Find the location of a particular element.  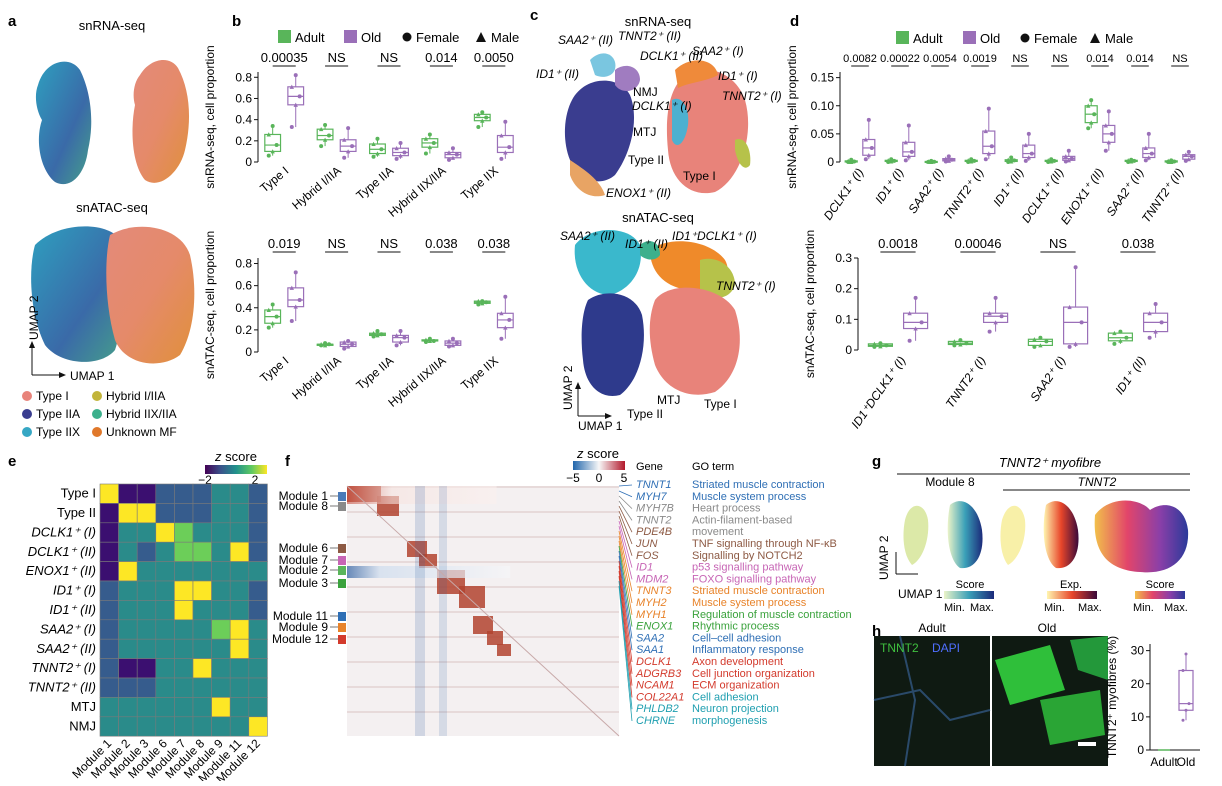

panel-letter-d: d is located at coordinates (794, 21).